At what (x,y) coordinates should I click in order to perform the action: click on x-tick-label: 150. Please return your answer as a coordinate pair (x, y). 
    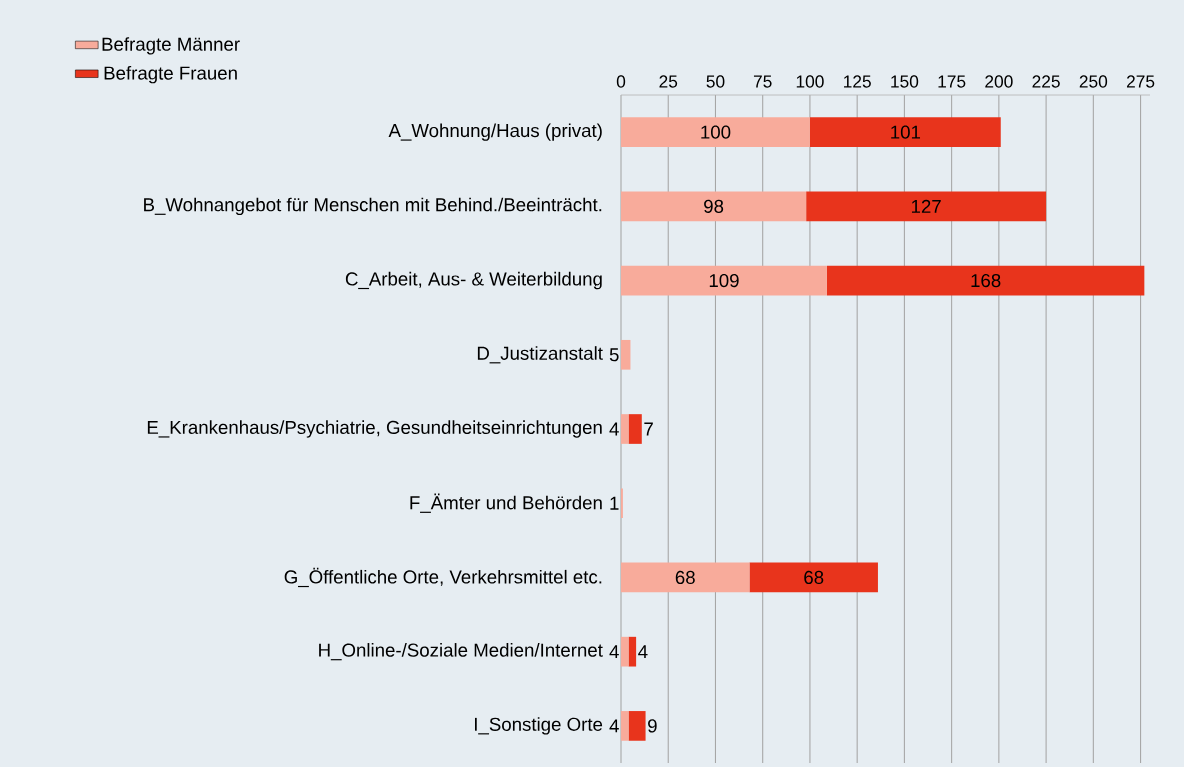
    Looking at the image, I should click on (905, 81).